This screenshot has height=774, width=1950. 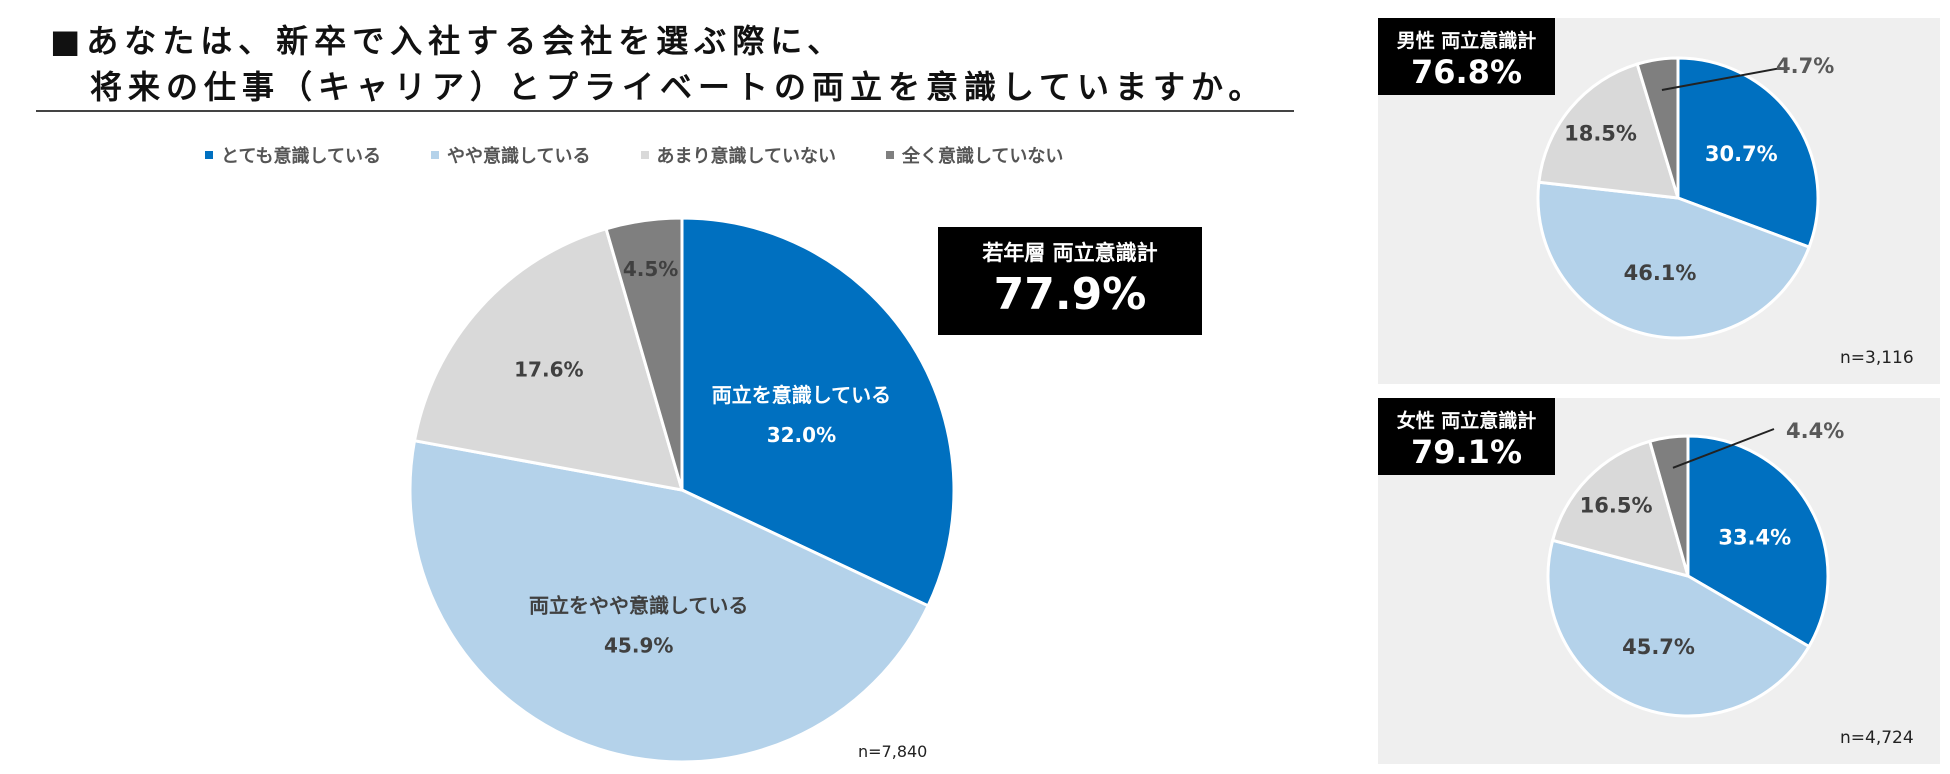 I want to click on male-sample-size: n=3,116, so click(x=1877, y=358).